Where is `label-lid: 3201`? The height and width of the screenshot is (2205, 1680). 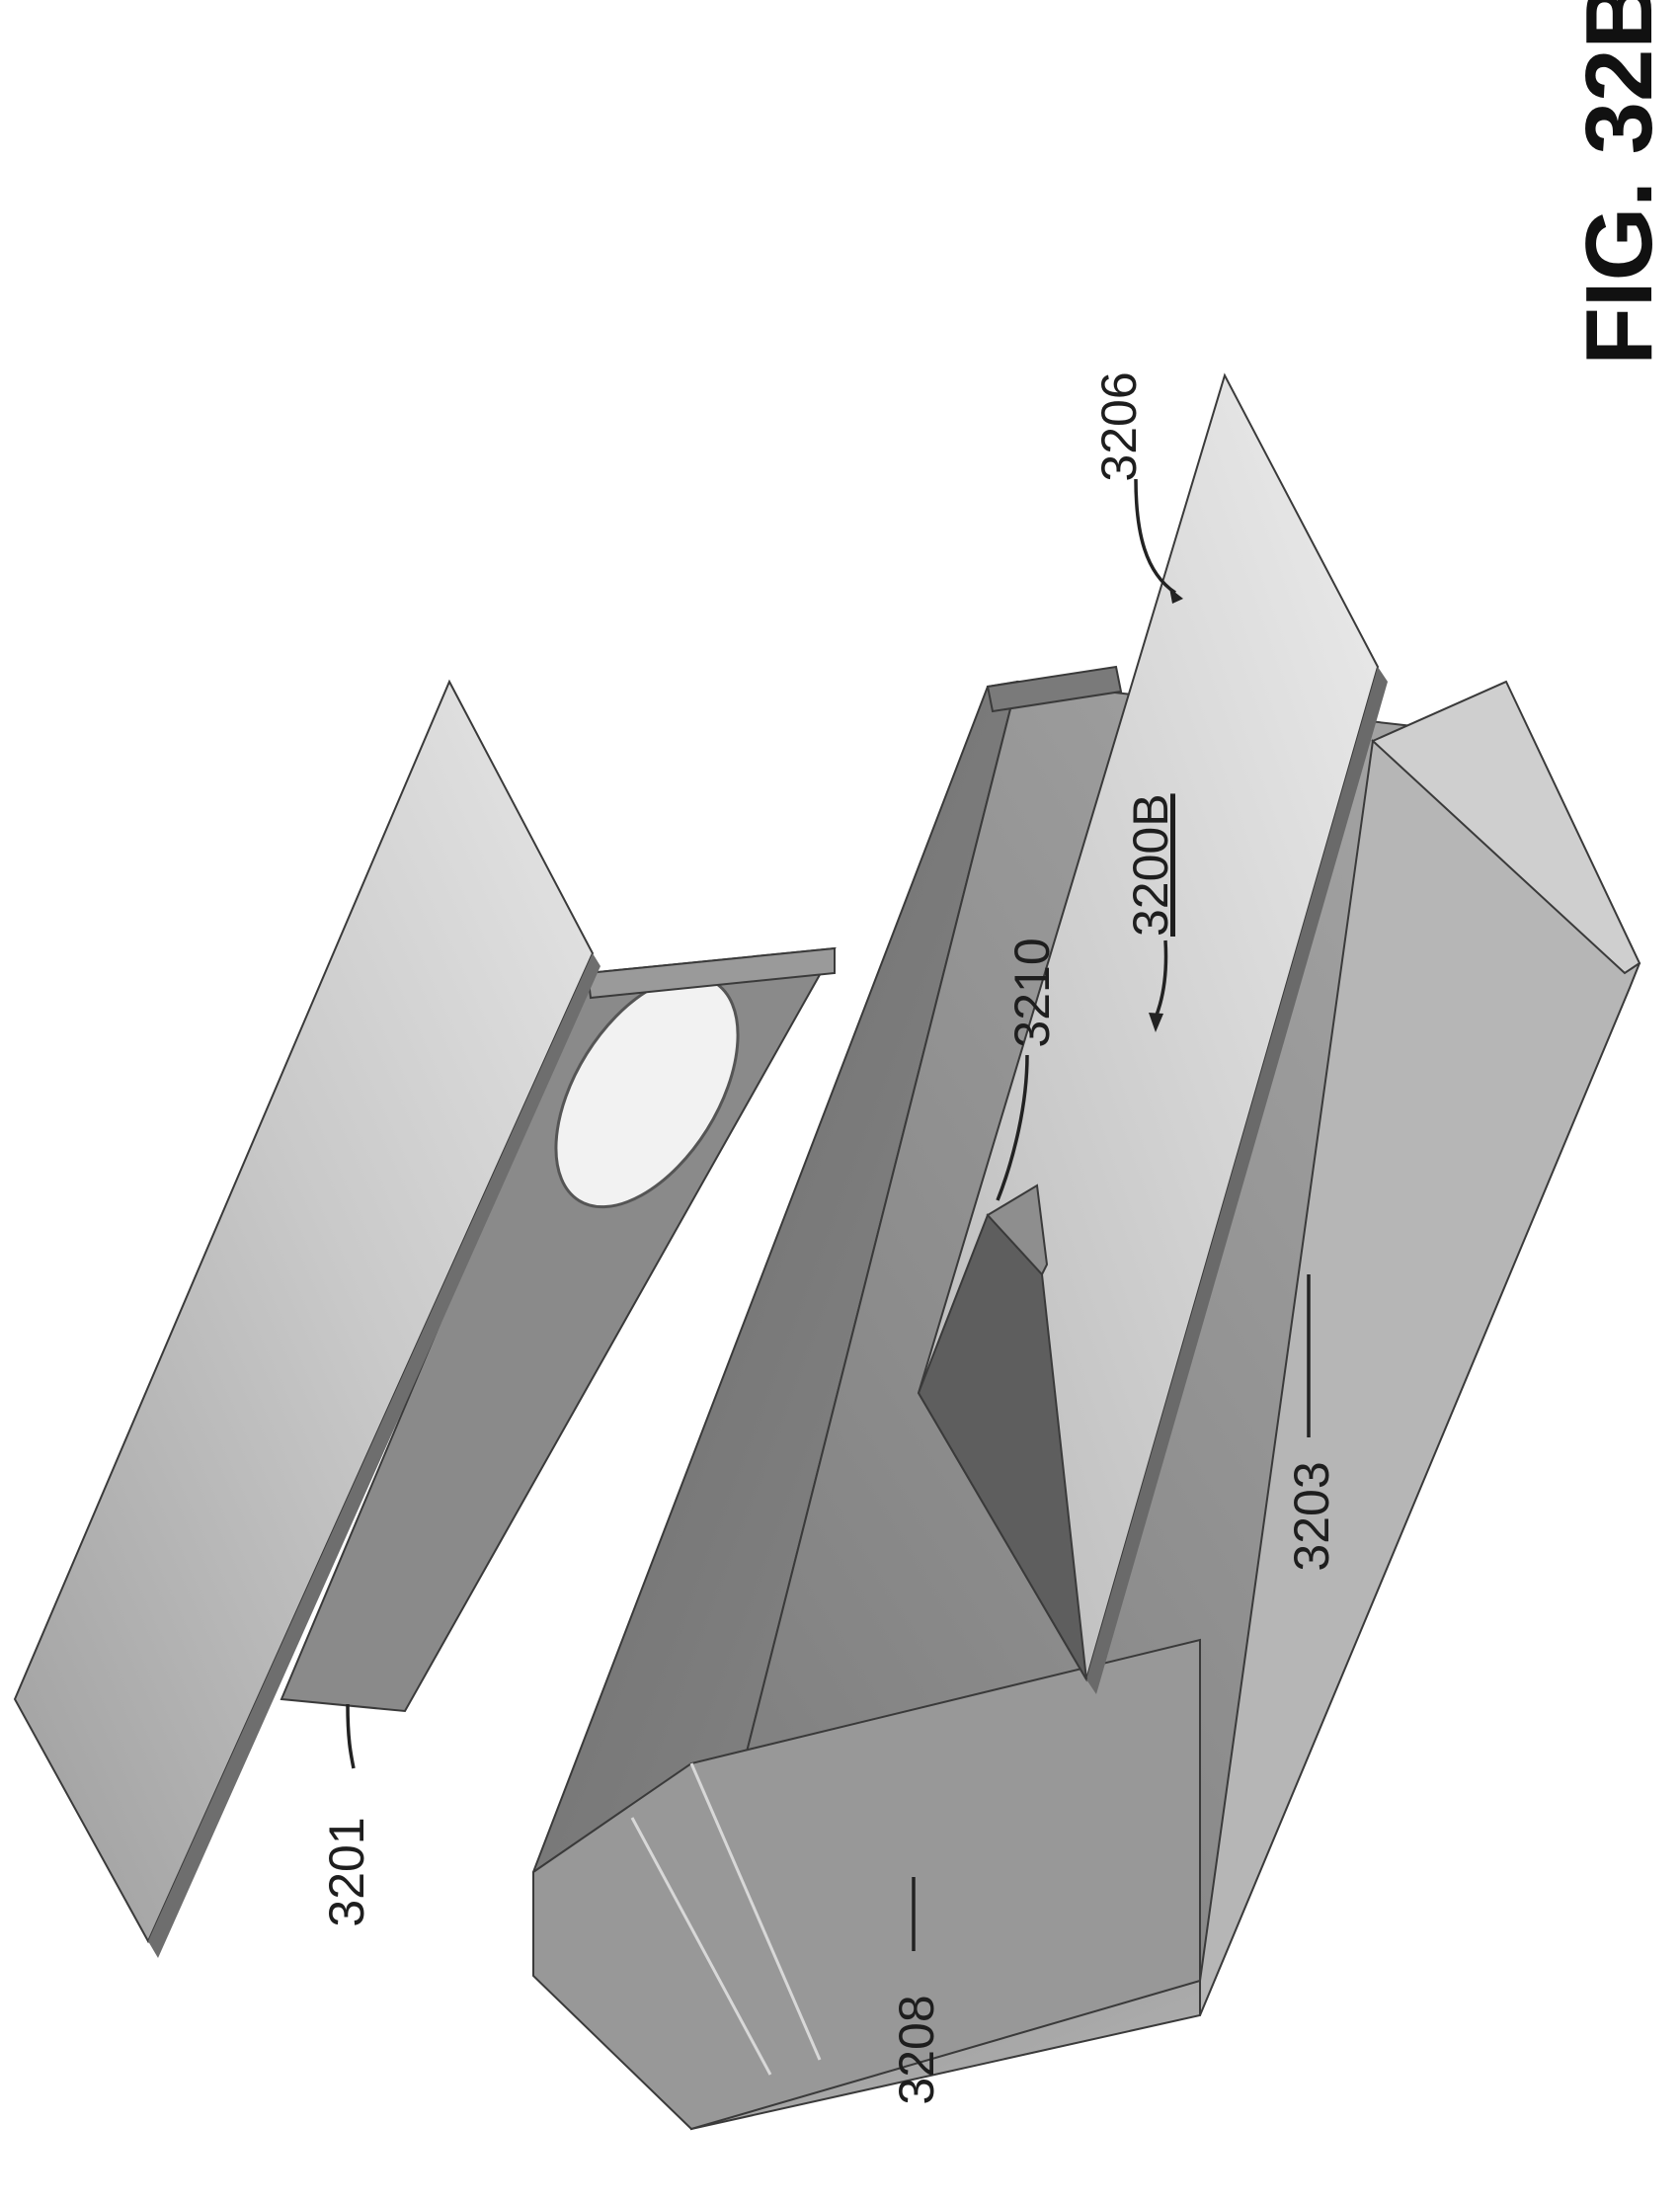 label-lid: 3201 is located at coordinates (346, 1871).